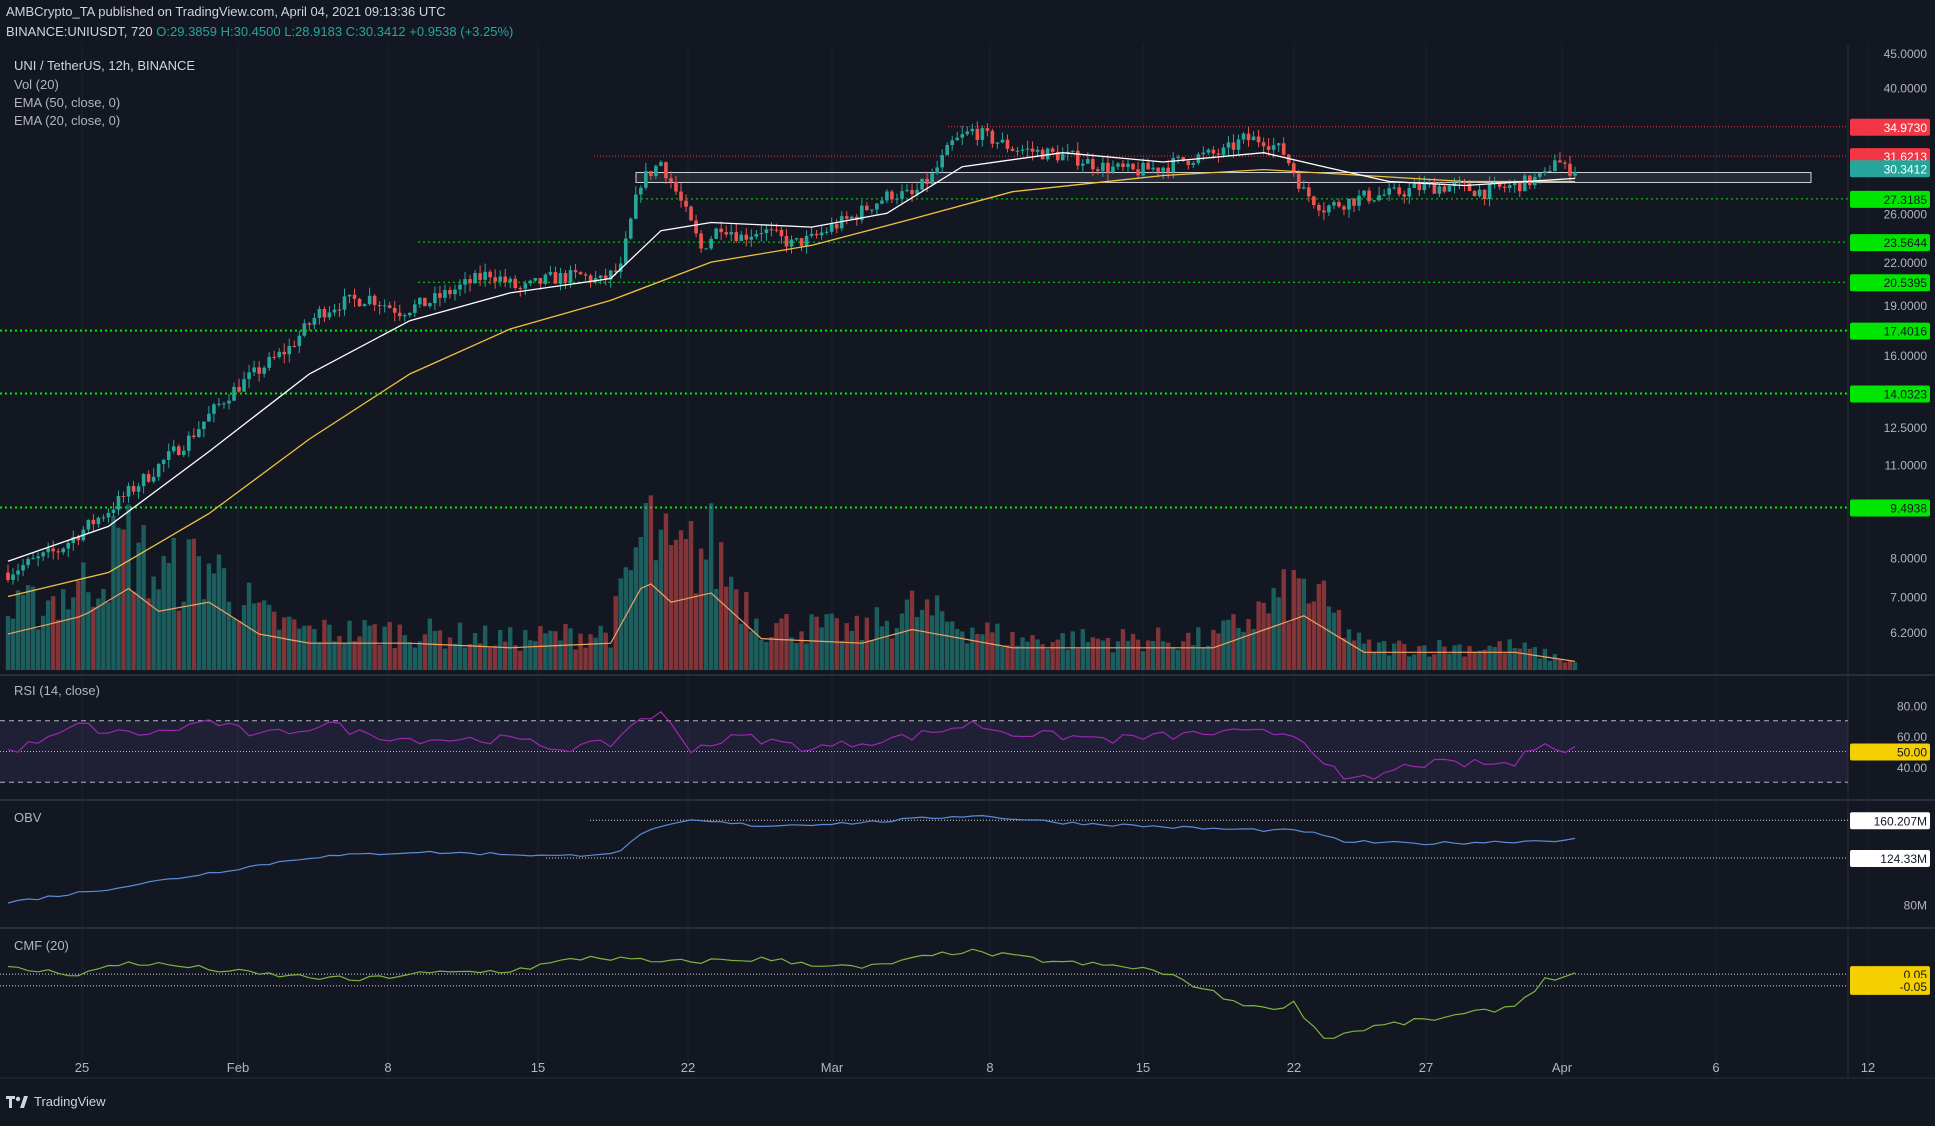 The width and height of the screenshot is (1935, 1126). I want to click on ohlc: O:29.3859 H:30.4500 L:28.9183 C:30.3412, so click(281, 31).